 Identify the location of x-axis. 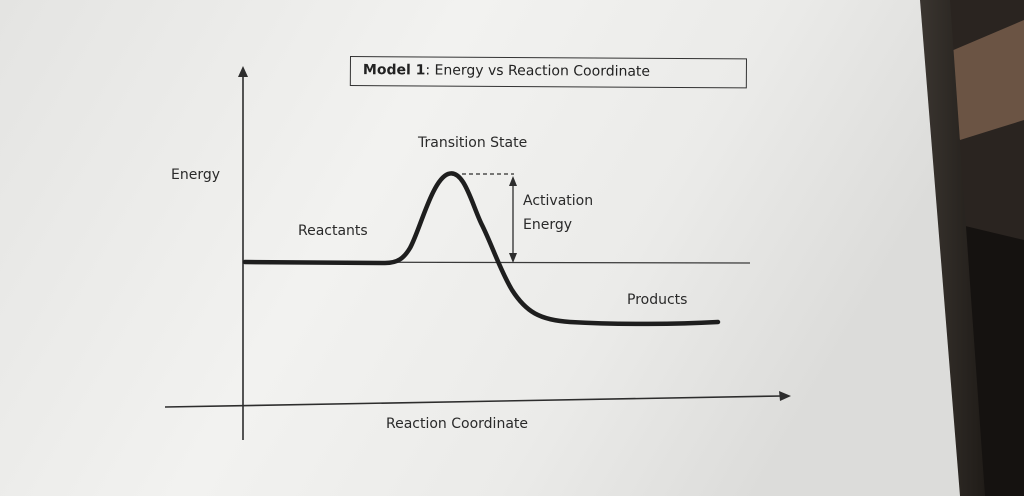
(473, 401).